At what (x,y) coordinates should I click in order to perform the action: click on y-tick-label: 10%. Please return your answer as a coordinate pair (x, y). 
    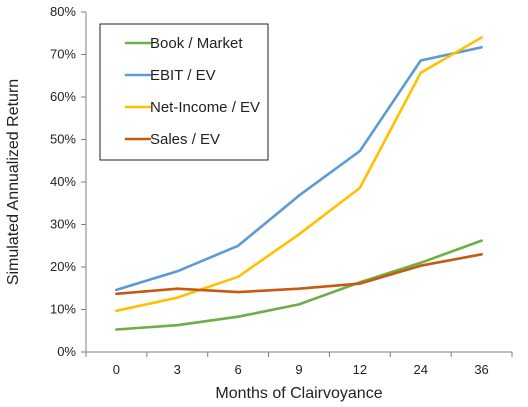
    Looking at the image, I should click on (63, 309).